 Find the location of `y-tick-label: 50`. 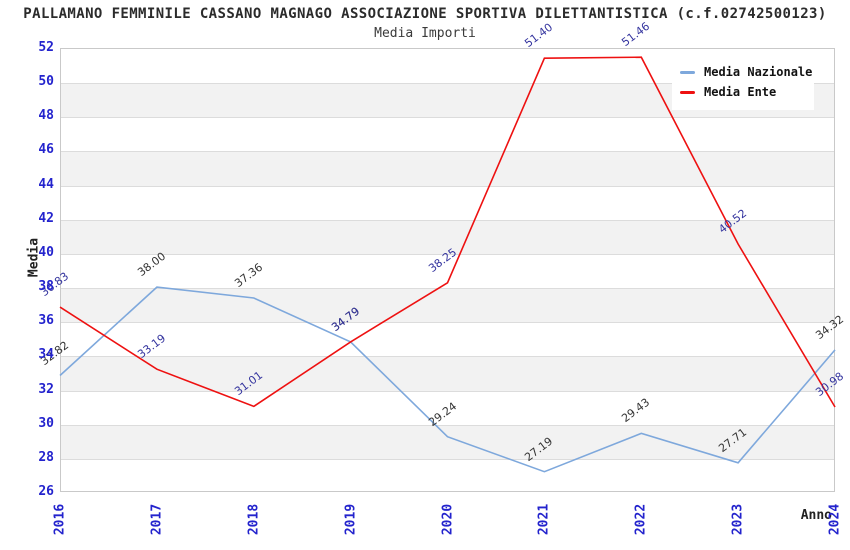

y-tick-label: 50 is located at coordinates (46, 82).